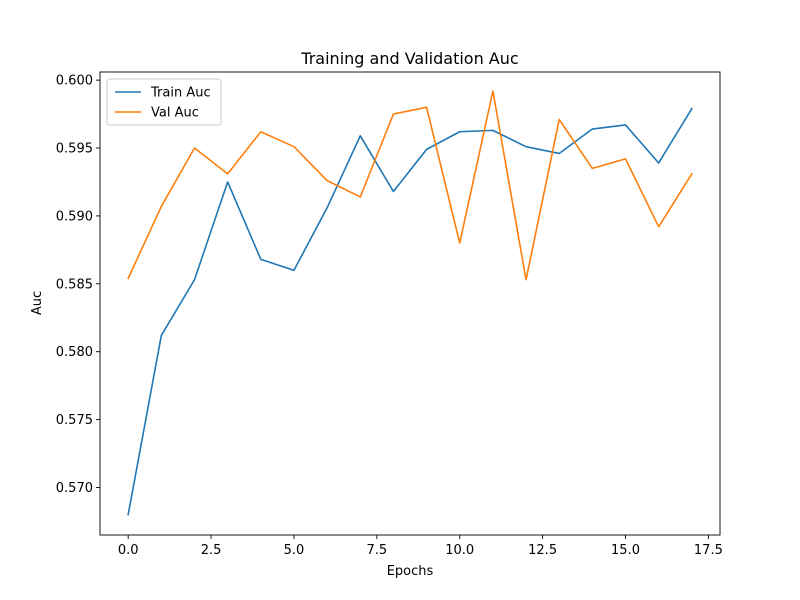 This screenshot has height=600, width=800. What do you see at coordinates (74, 284) in the screenshot?
I see `y-tick-label: 0.585` at bounding box center [74, 284].